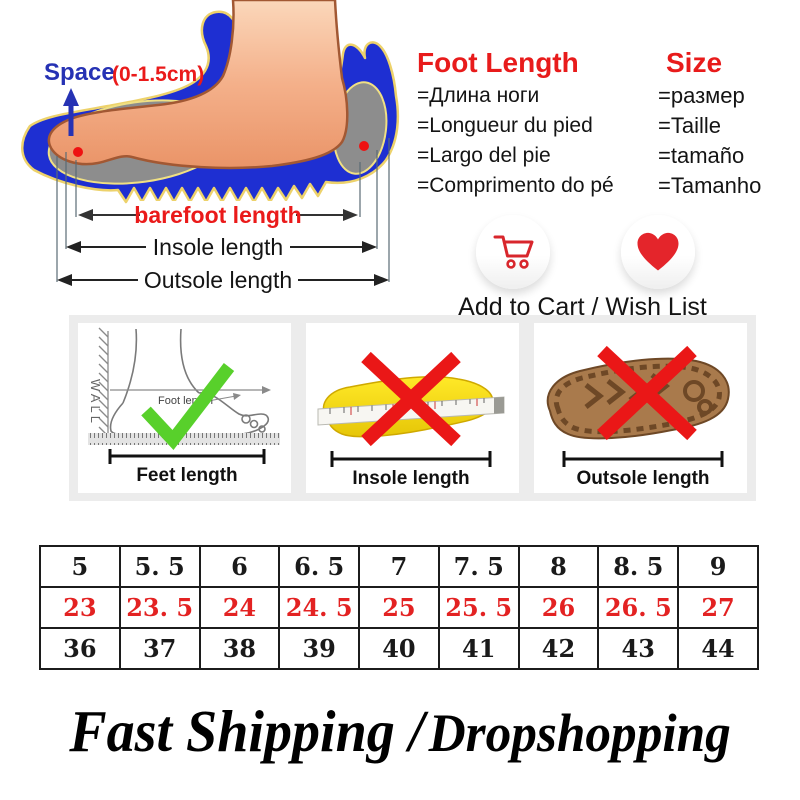 This screenshot has height=800, width=800. What do you see at coordinates (239, 607) in the screenshot?
I see `size-cell: 24` at bounding box center [239, 607].